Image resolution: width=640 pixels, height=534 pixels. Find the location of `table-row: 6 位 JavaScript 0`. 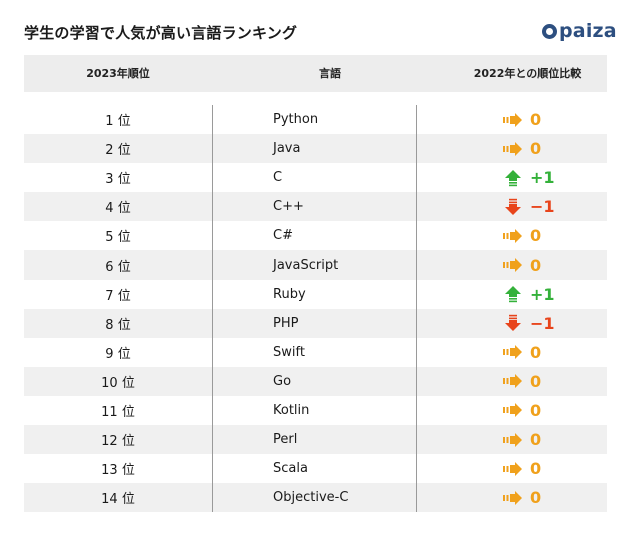

table-row: 6 位 JavaScript 0 is located at coordinates (315, 265).